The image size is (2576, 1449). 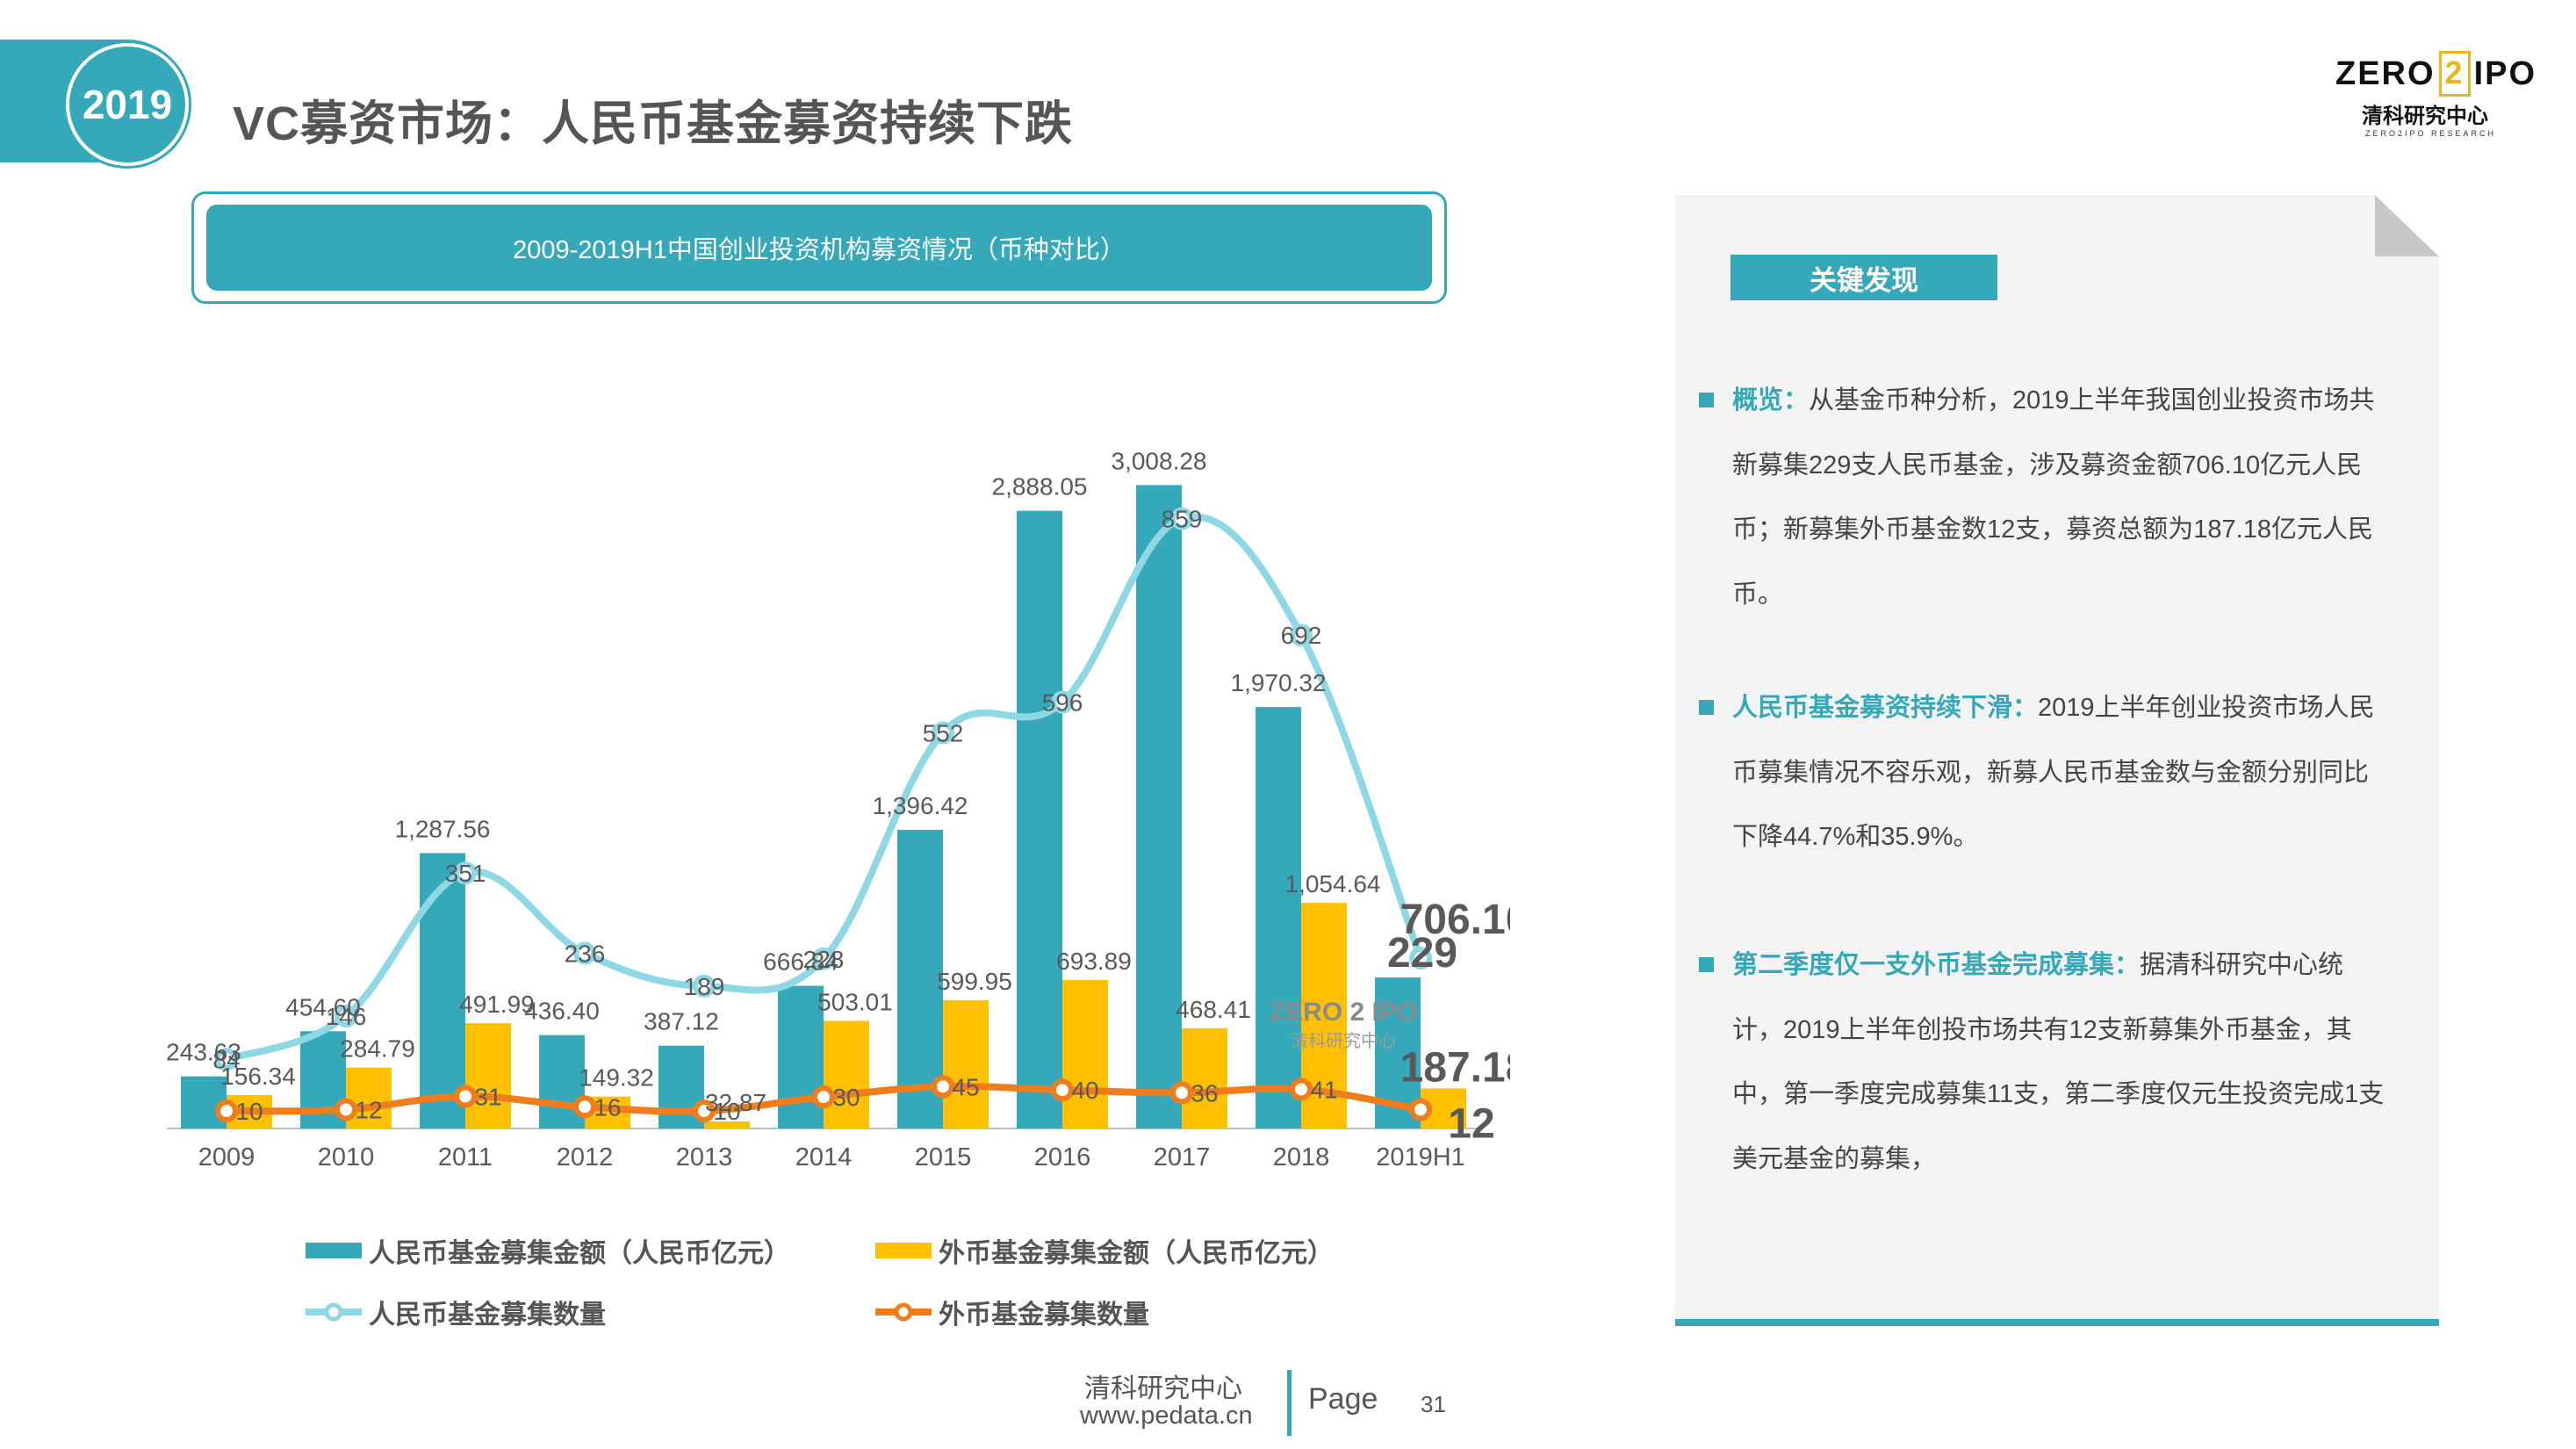 What do you see at coordinates (2436, 95) in the screenshot?
I see `zero2ipo-logo: ZERO 2 IPO 清科研究中心 ZERO2IPO RESEARCH` at bounding box center [2436, 95].